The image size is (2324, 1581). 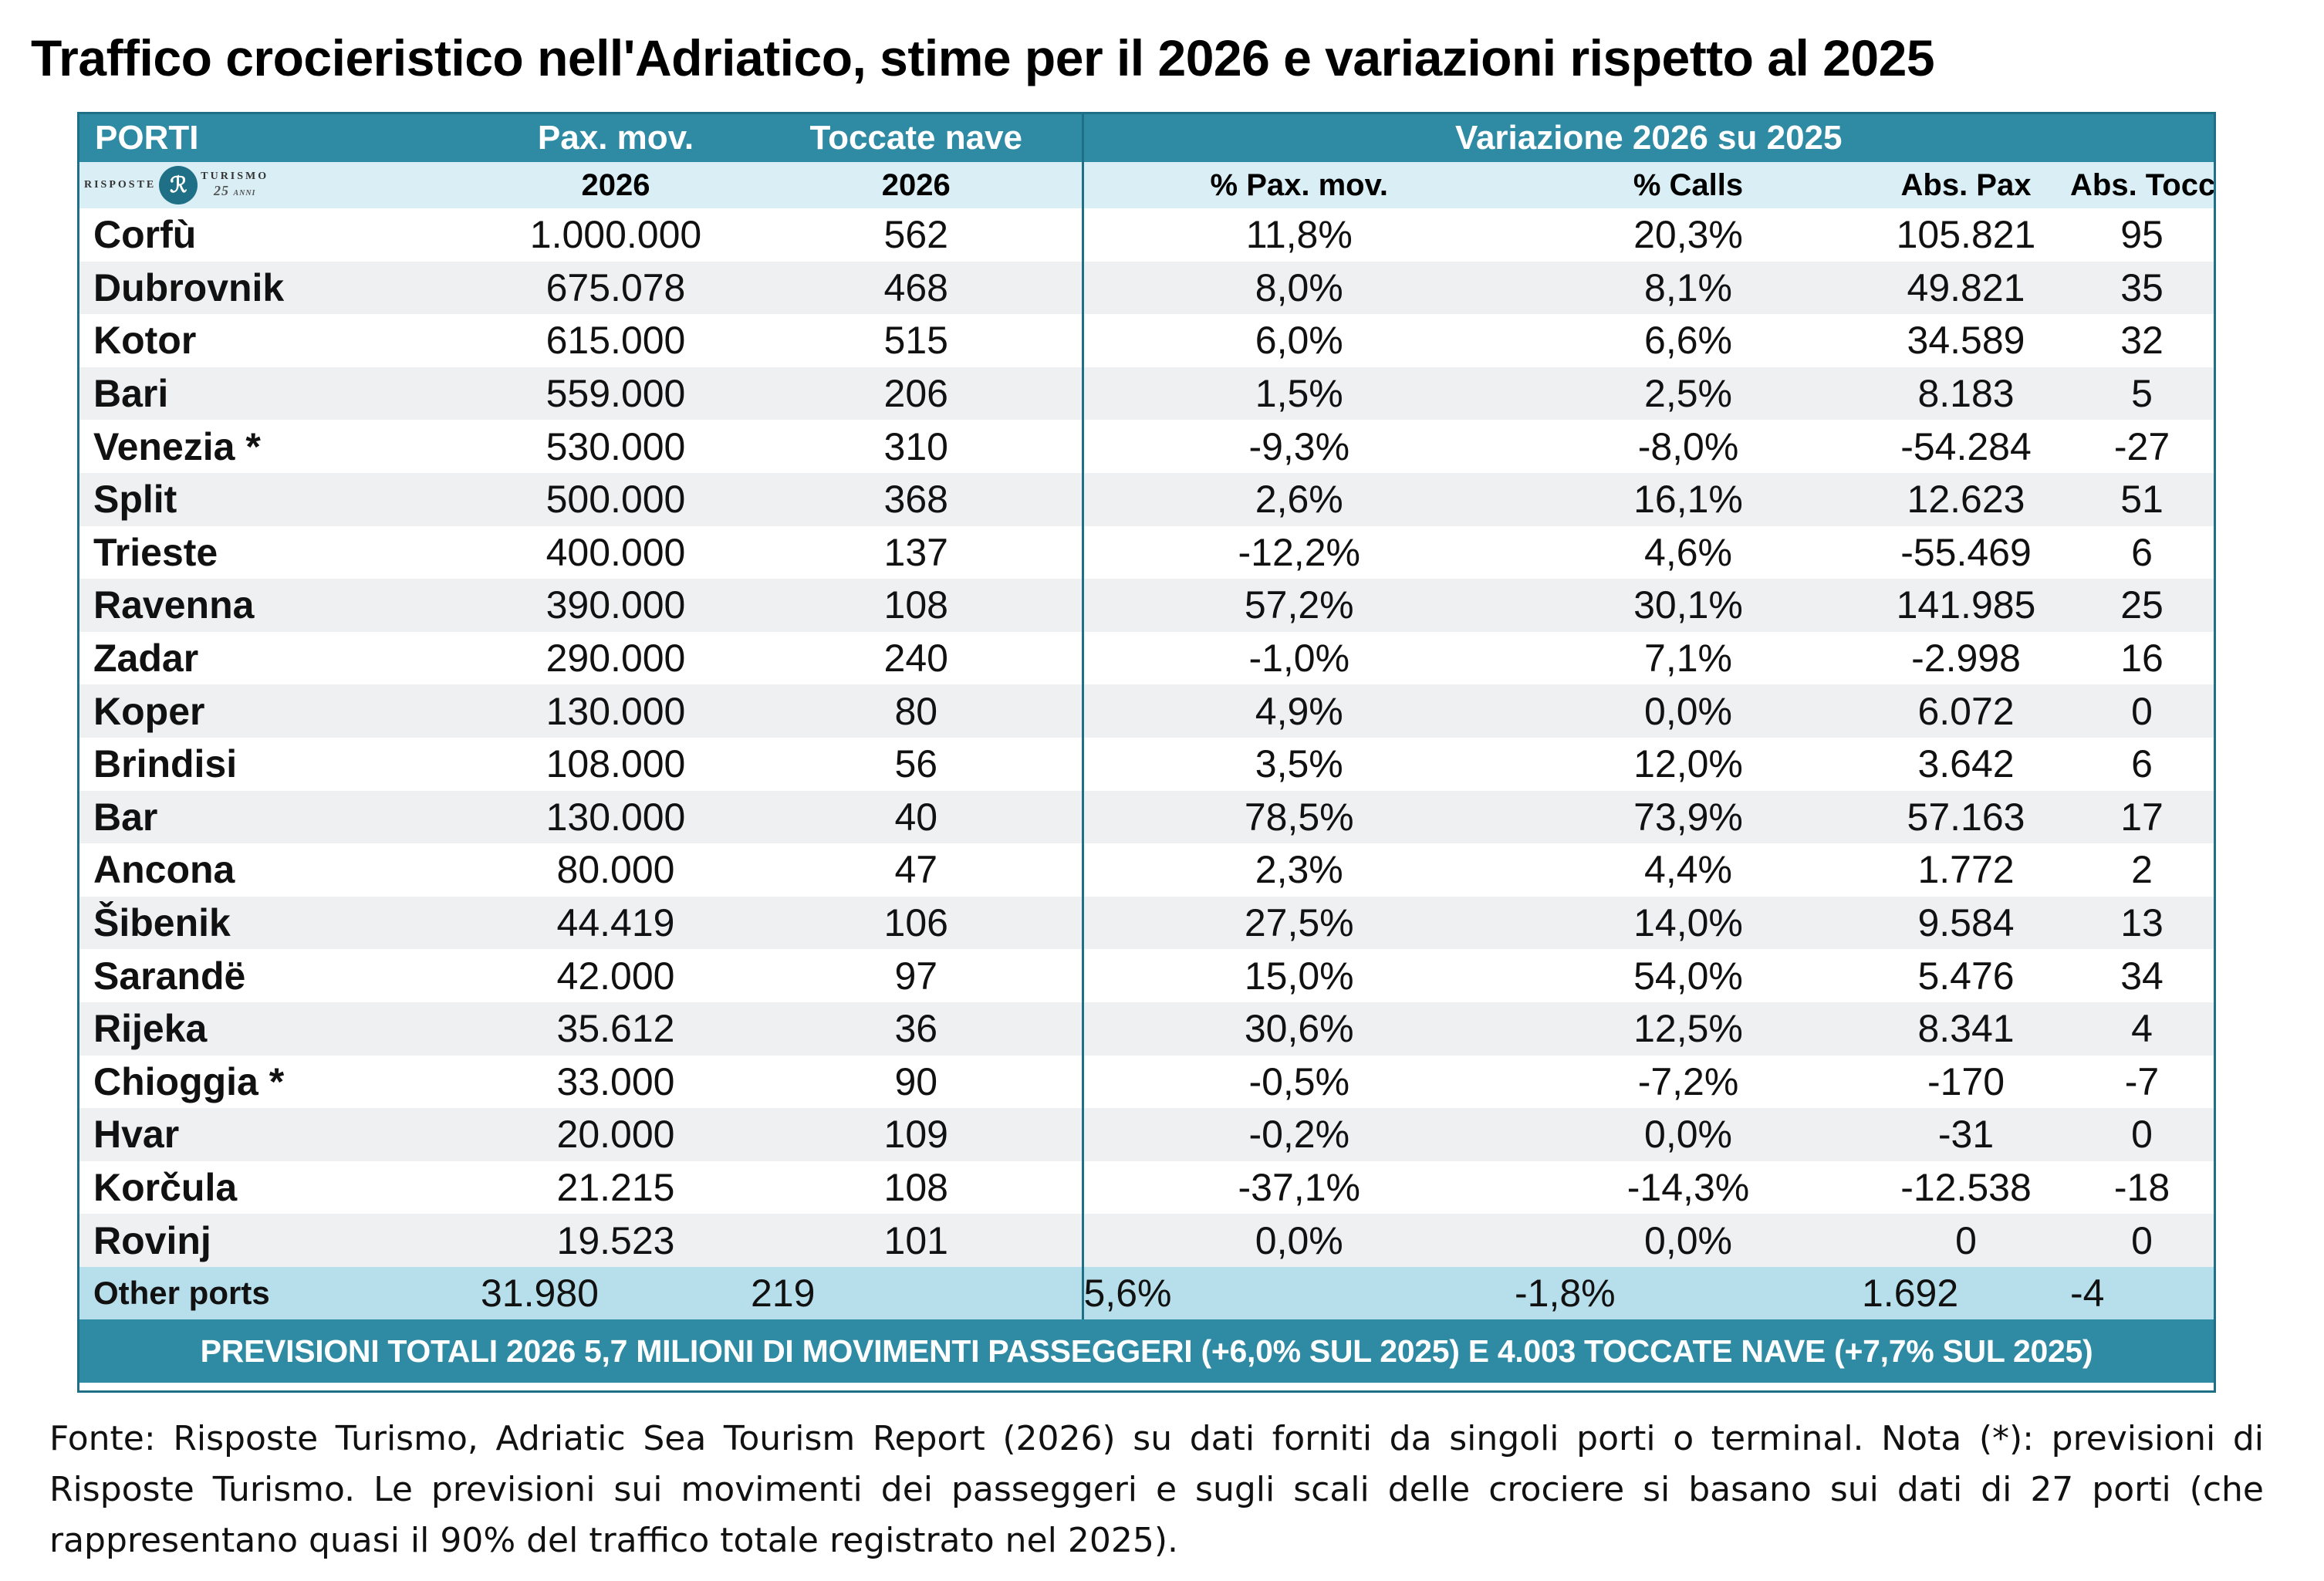 What do you see at coordinates (616, 605) in the screenshot?
I see `cell-pax: 390.000` at bounding box center [616, 605].